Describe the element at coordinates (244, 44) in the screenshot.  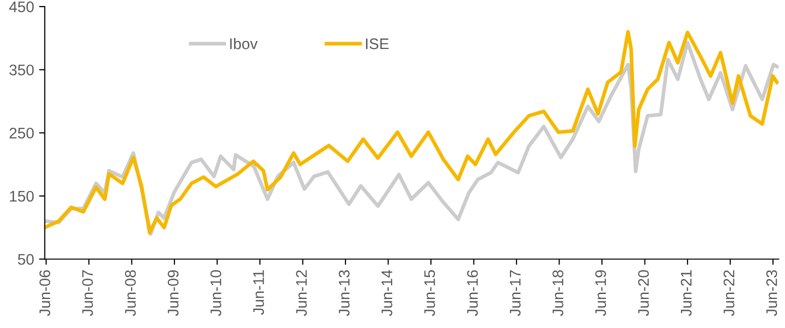
I see `legend-label: Ibov` at that location.